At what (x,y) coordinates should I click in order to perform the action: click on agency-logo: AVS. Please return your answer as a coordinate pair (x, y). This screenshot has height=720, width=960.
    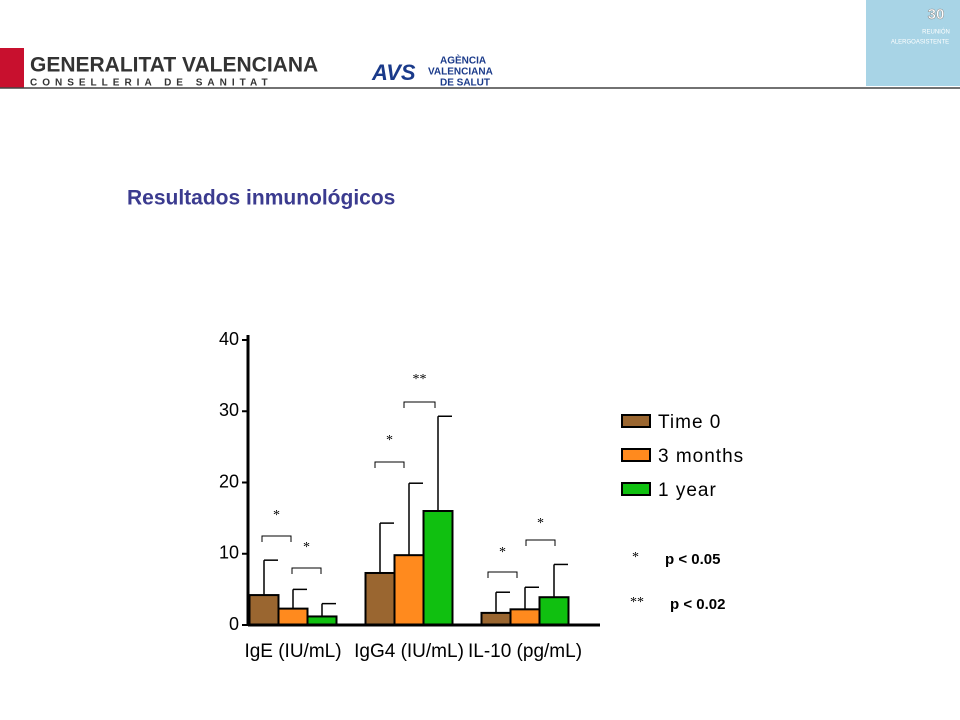
    Looking at the image, I should click on (393, 72).